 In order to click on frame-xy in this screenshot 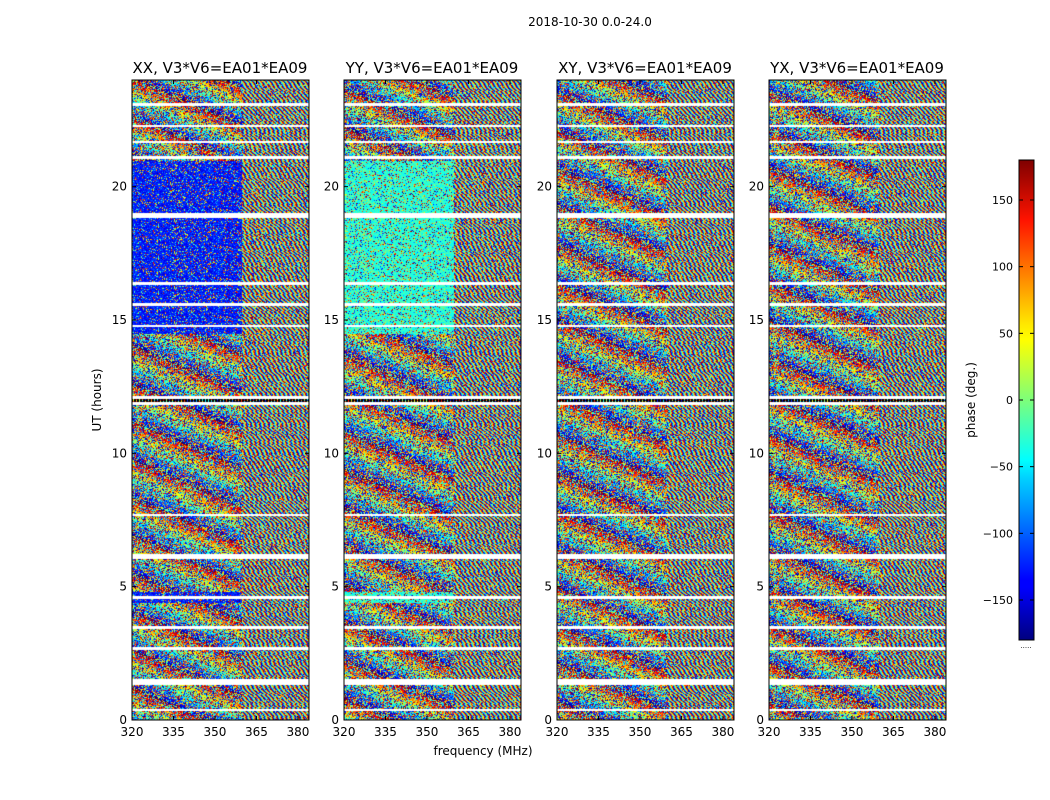, I will do `click(645, 400)`.